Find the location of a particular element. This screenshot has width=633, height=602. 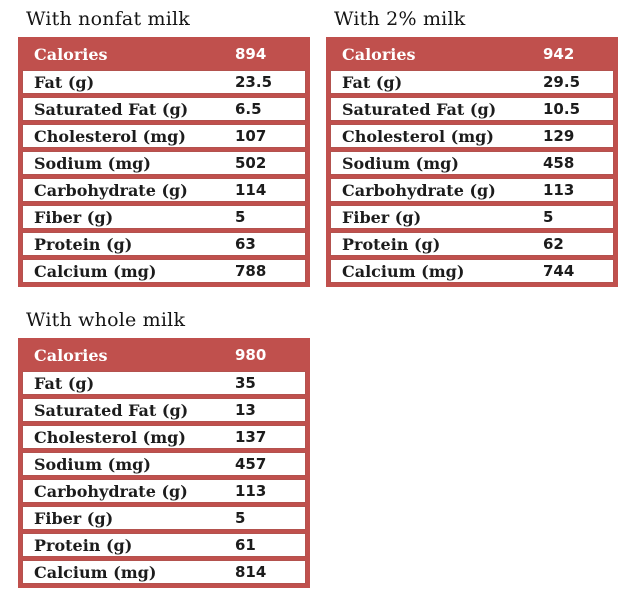

table-row: Carbohydrate (g) 114 is located at coordinates (164, 190).